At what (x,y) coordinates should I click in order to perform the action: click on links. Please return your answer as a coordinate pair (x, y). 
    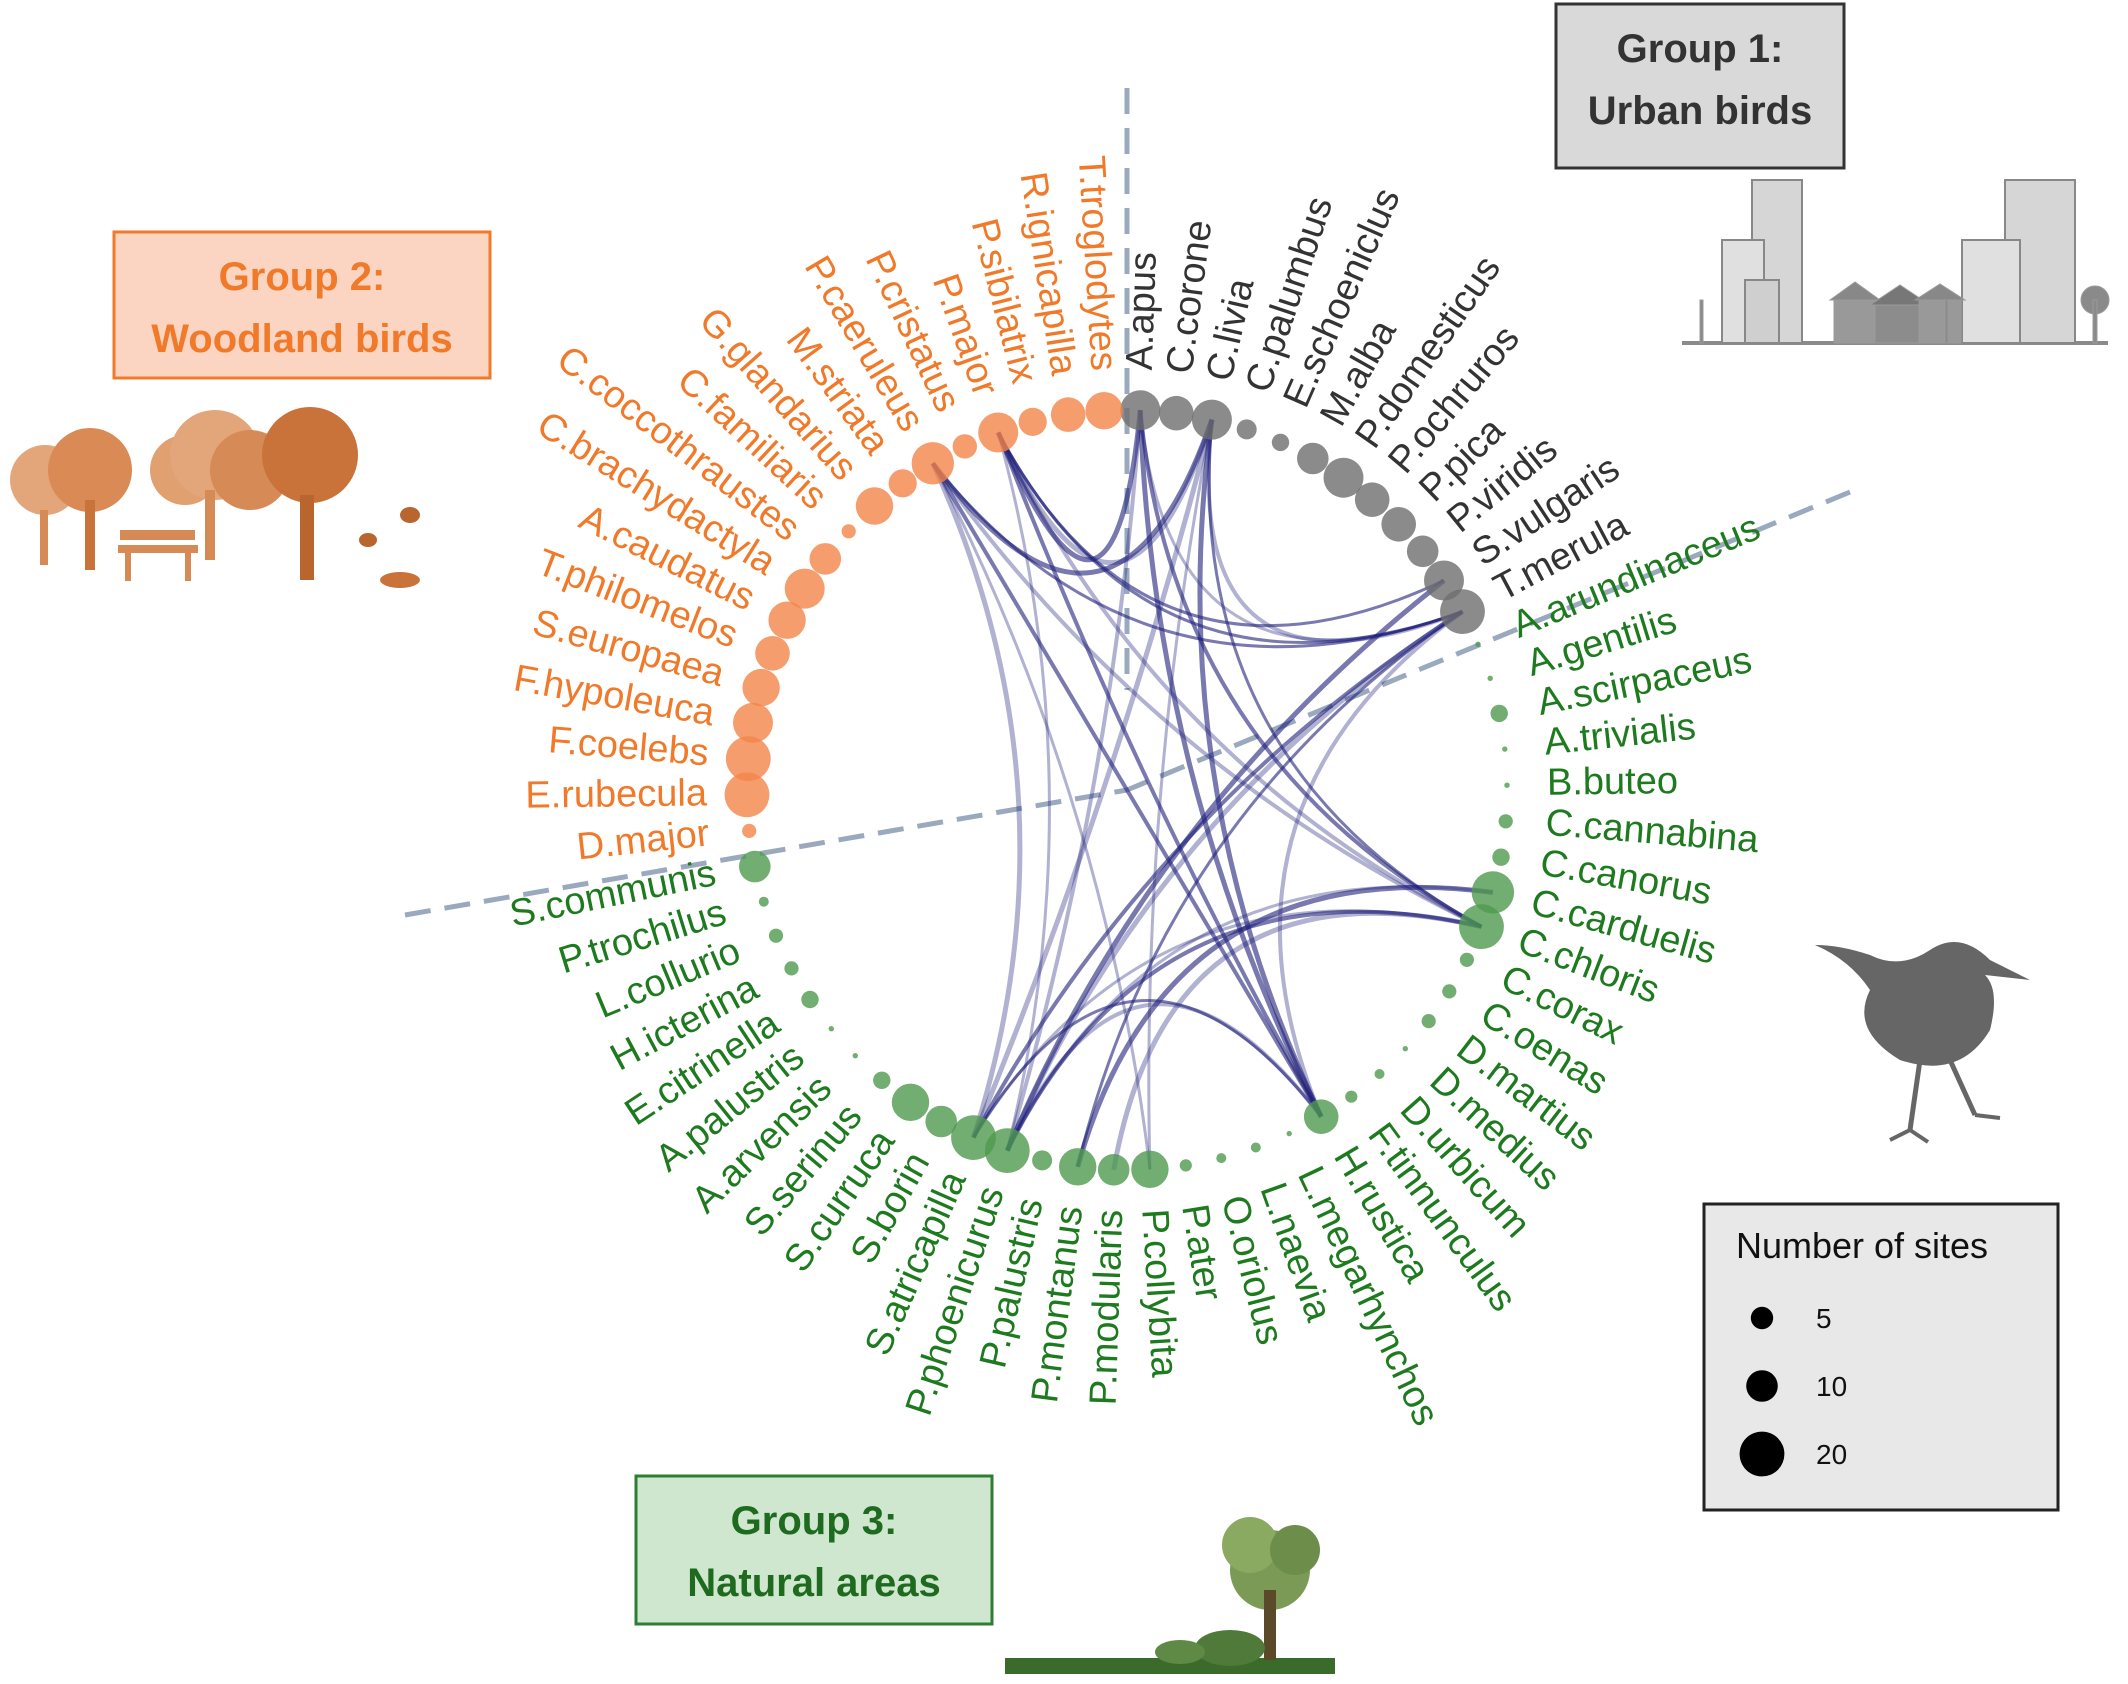
    Looking at the image, I should click on (1212, 790).